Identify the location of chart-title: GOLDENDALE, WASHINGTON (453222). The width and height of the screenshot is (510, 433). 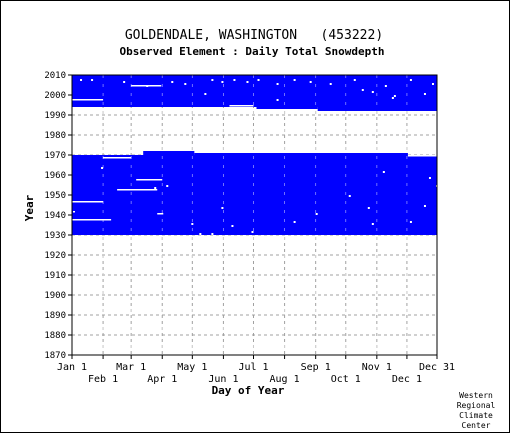
(254, 35).